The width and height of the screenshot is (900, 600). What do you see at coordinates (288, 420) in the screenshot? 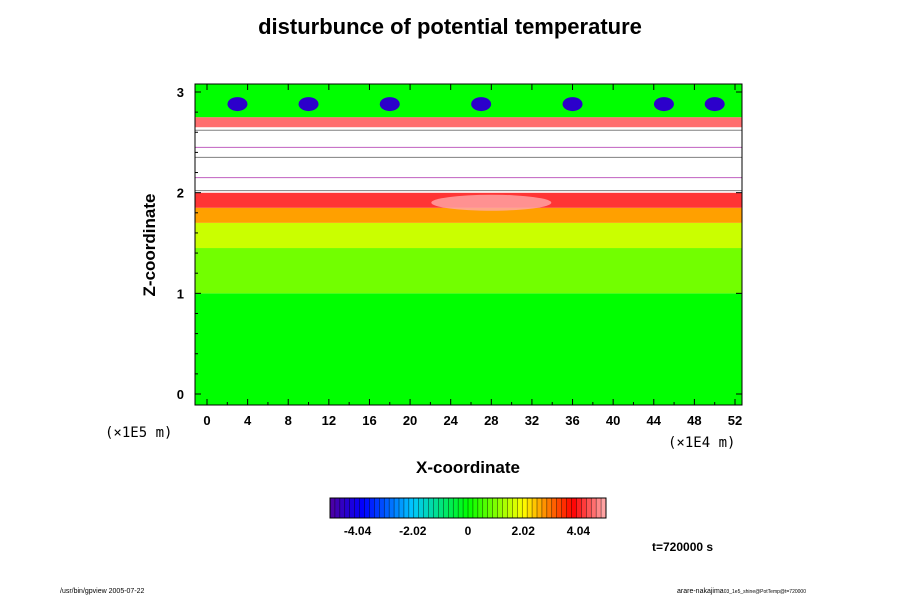
I see `x-tick-label: 8` at bounding box center [288, 420].